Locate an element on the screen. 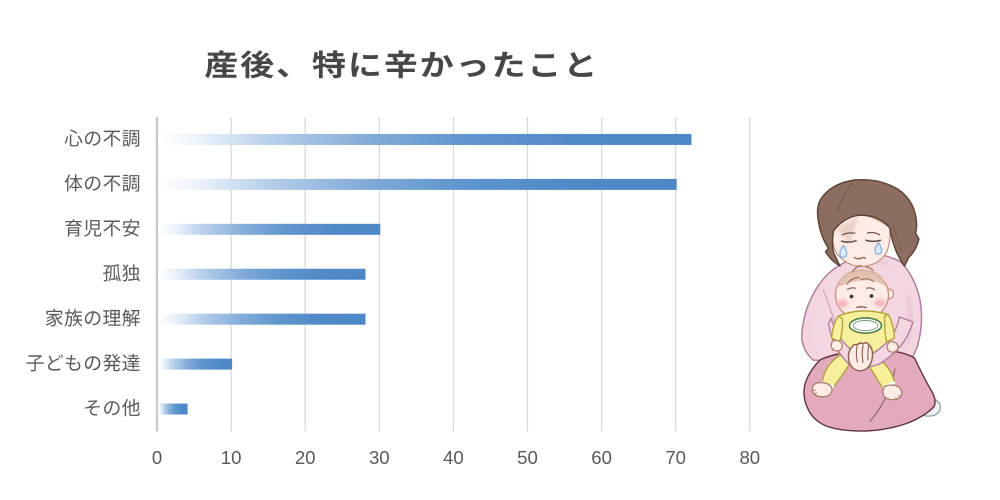 Image resolution: width=1000 pixels, height=500 pixels. svg-text: 60 is located at coordinates (601, 457).